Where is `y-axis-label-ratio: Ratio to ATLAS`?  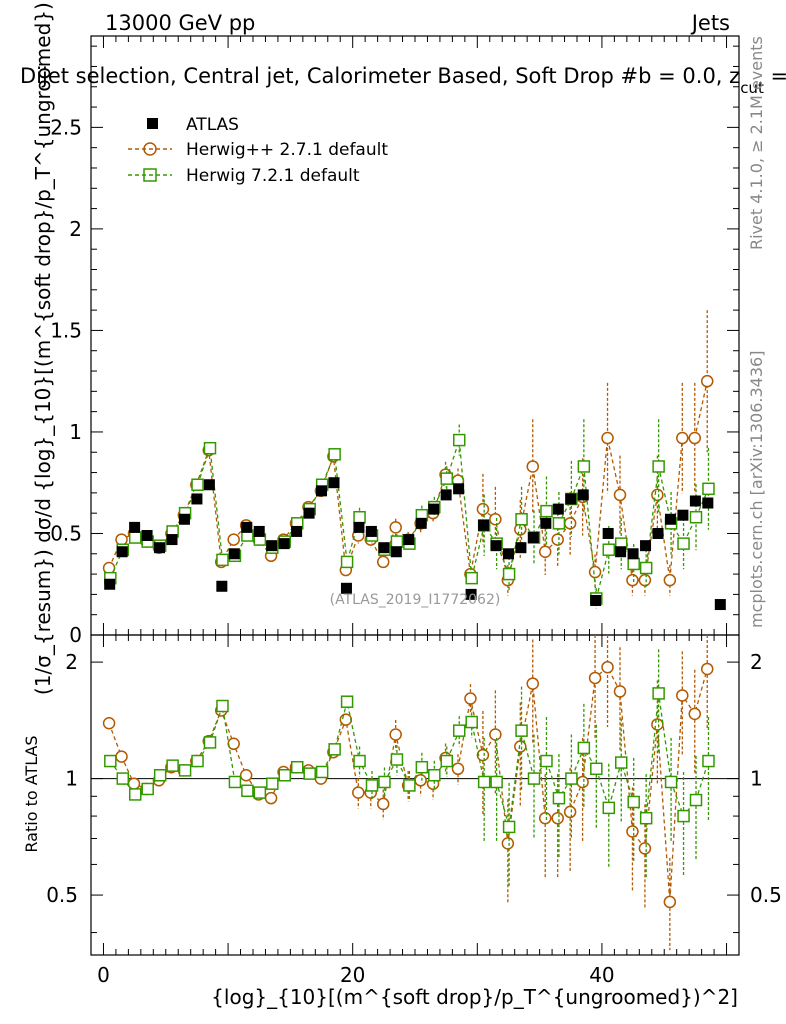 y-axis-label-ratio: Ratio to ATLAS is located at coordinates (31, 793).